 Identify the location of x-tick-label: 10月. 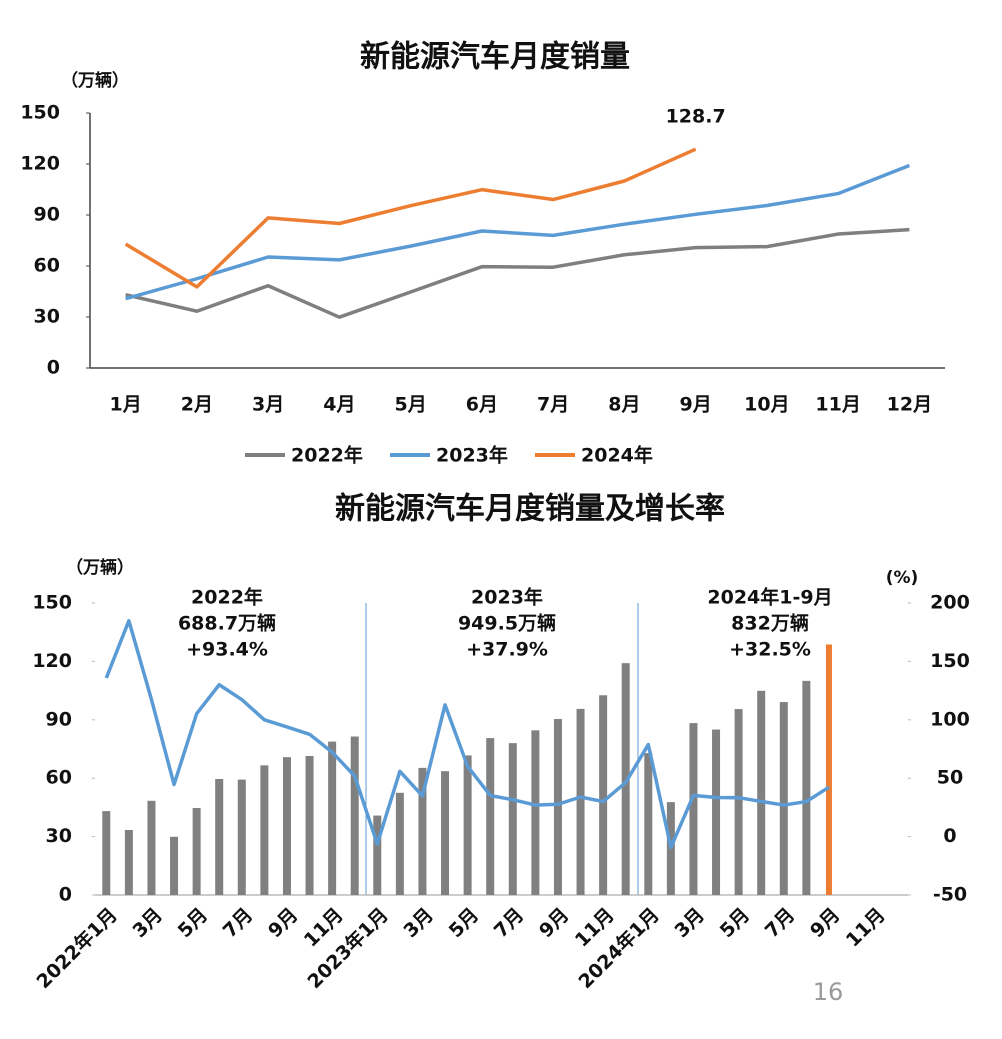
(766, 405).